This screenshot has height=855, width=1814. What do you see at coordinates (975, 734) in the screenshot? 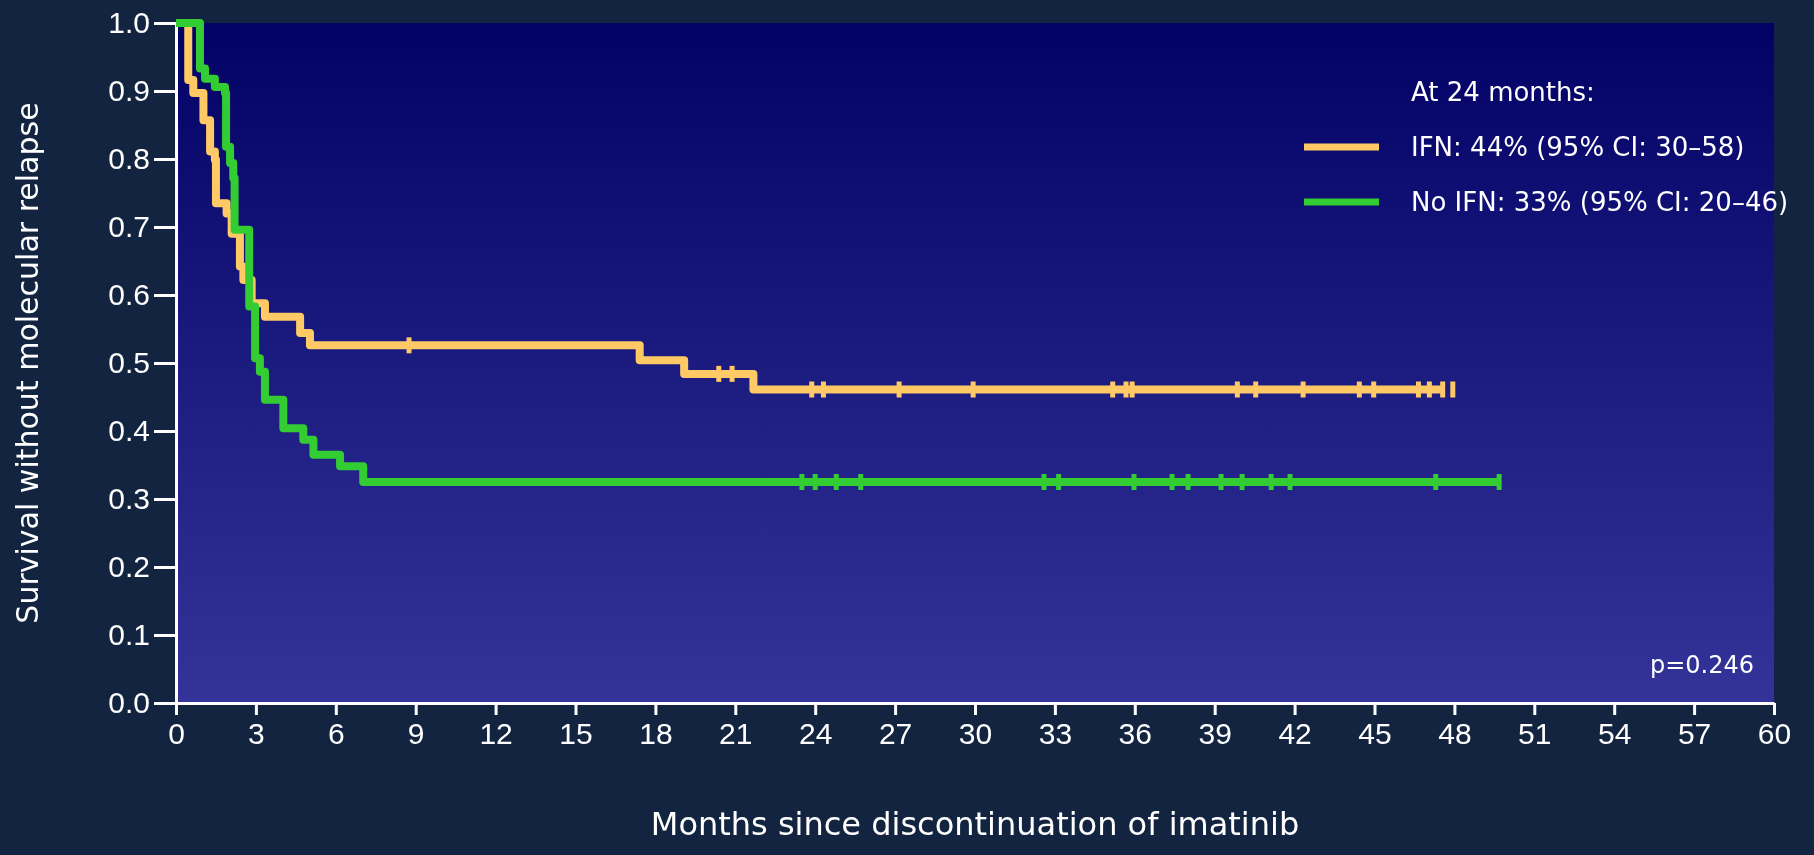
I see `x-tick-label: 30` at bounding box center [975, 734].